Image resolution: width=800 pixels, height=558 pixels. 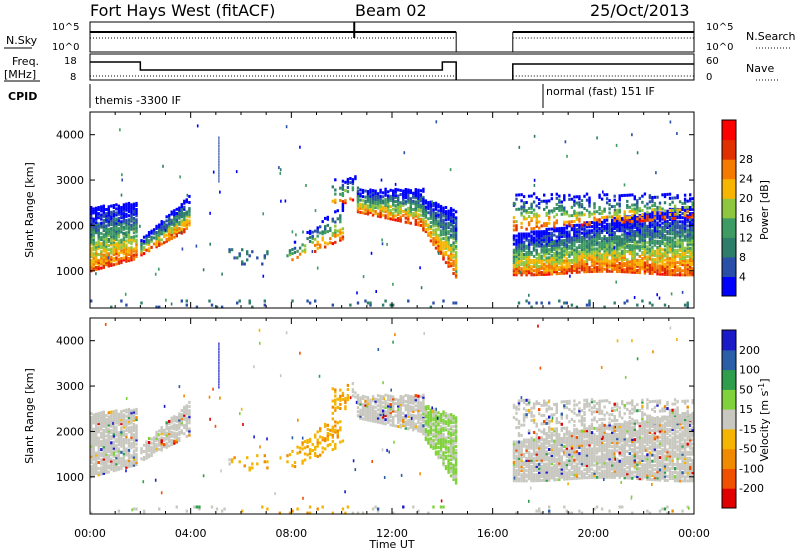 What do you see at coordinates (640, 10) in the screenshot?
I see `date-label: 25/Oct/2013` at bounding box center [640, 10].